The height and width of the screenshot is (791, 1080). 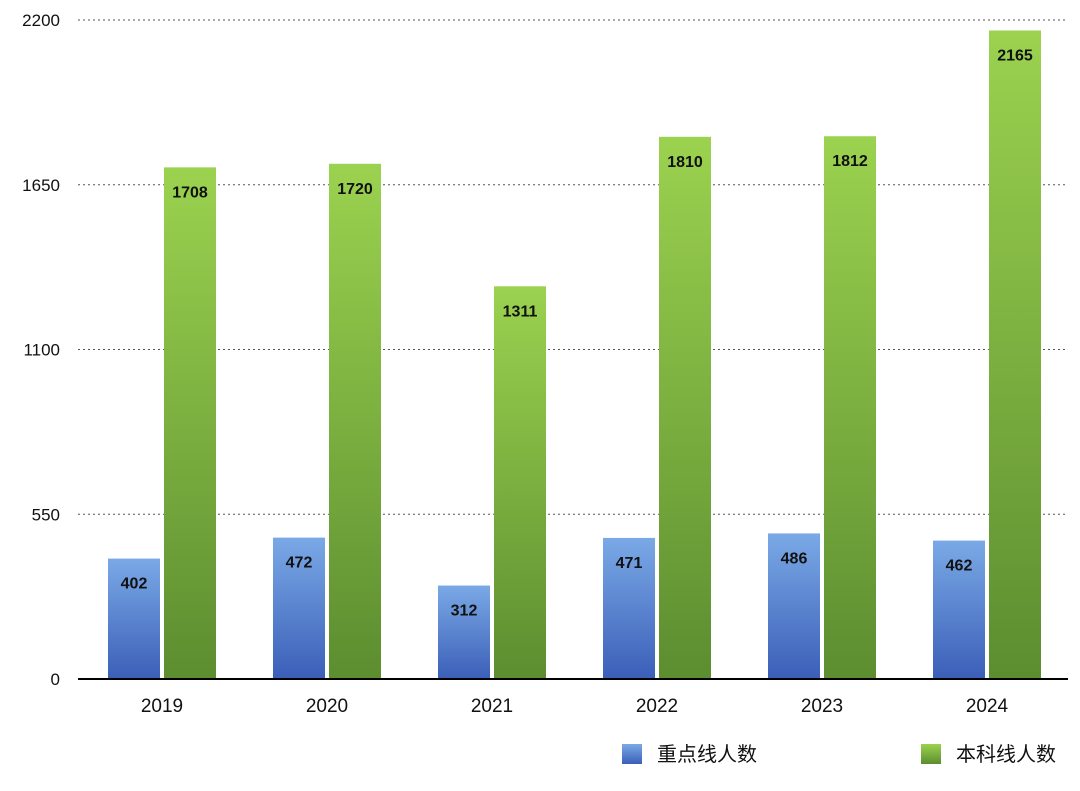 I want to click on data-label: 472, so click(x=299, y=563).